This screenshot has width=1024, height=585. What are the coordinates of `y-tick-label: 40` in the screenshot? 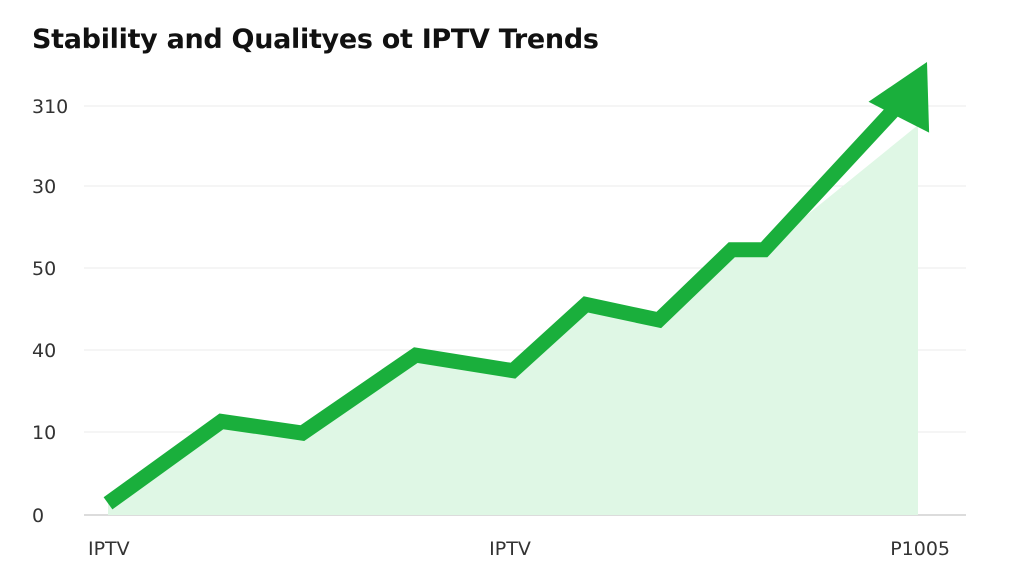 It's located at (44, 351).